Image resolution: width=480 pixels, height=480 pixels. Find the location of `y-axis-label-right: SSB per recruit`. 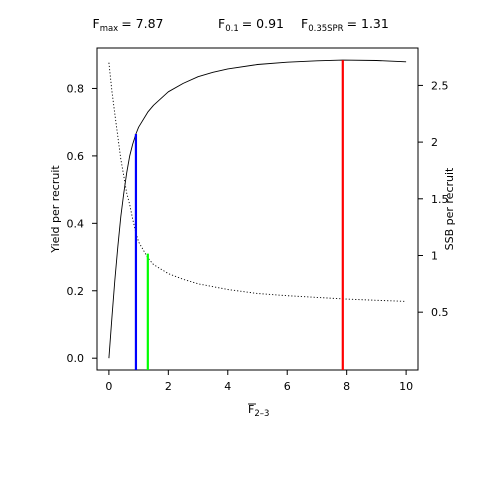

y-axis-label-right: SSB per recruit is located at coordinates (449, 208).